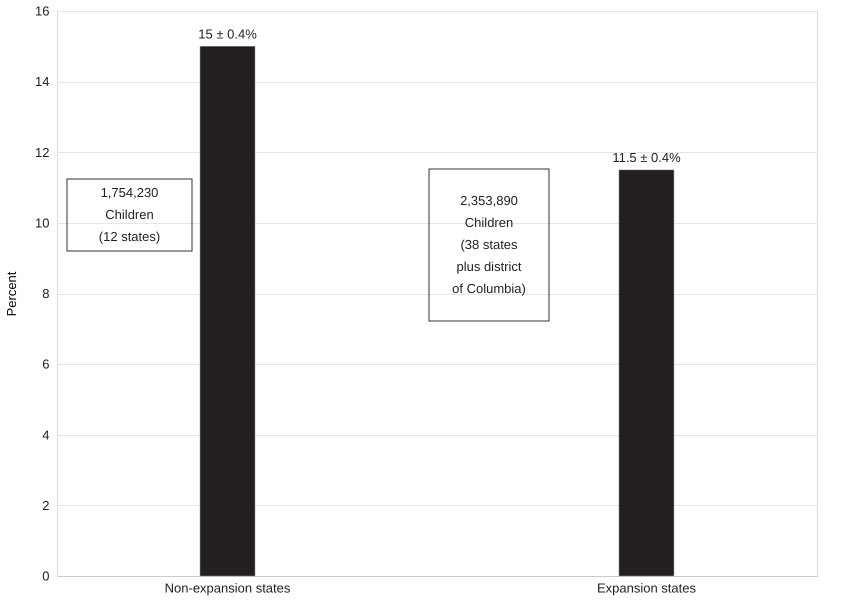  Describe the element at coordinates (46, 293) in the screenshot. I see `y-tick-label: 8` at that location.